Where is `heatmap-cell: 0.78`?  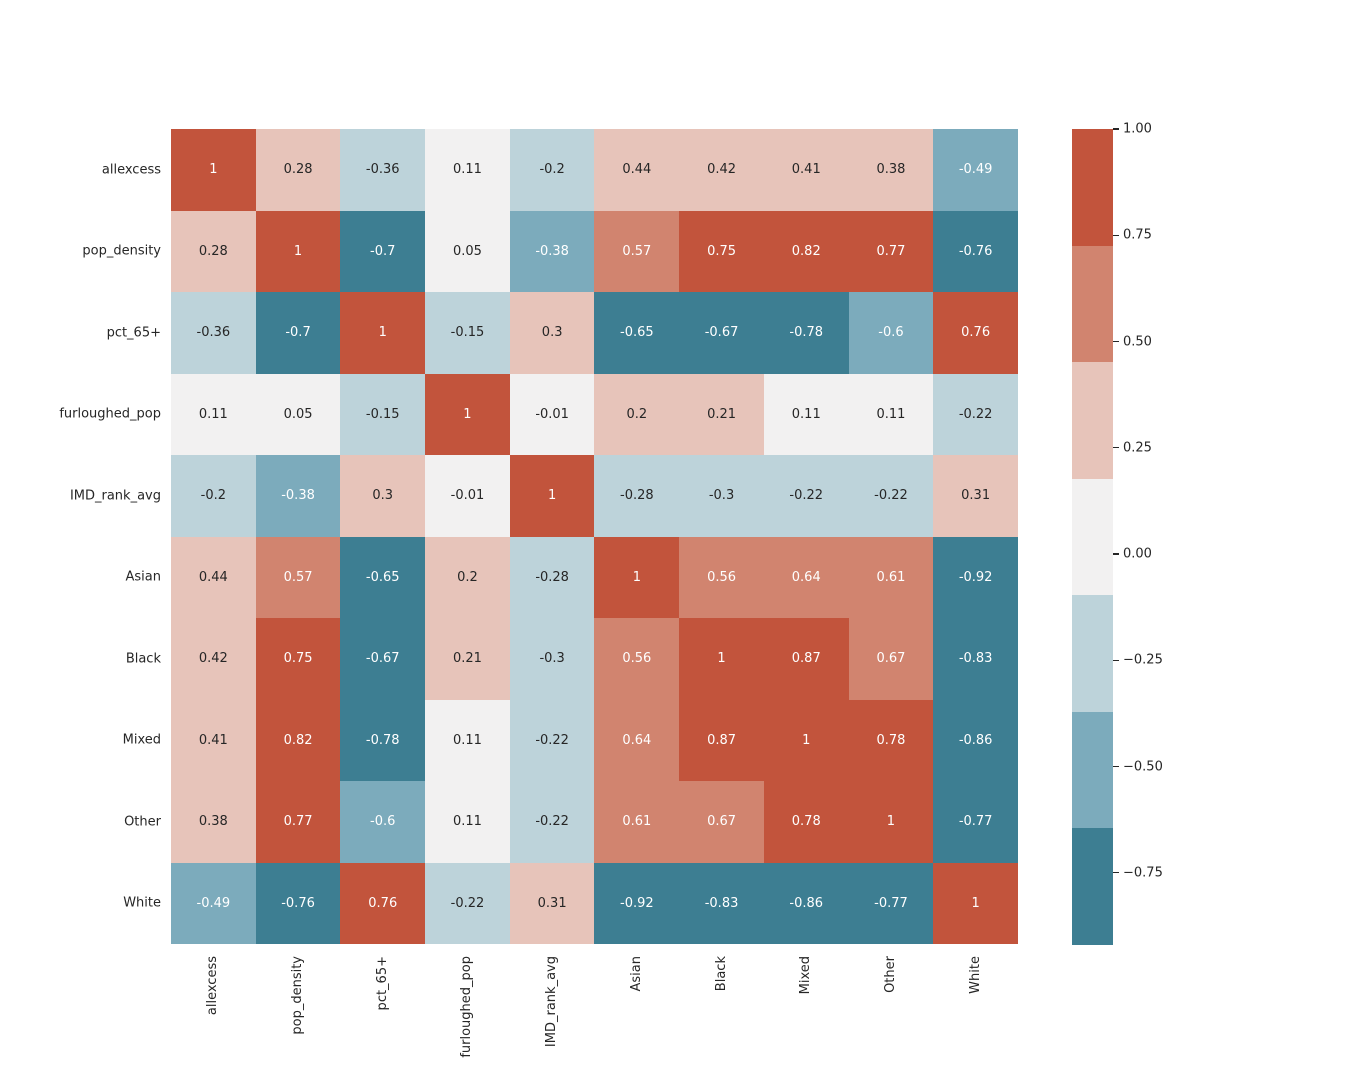
heatmap-cell: 0.78 is located at coordinates (891, 740).